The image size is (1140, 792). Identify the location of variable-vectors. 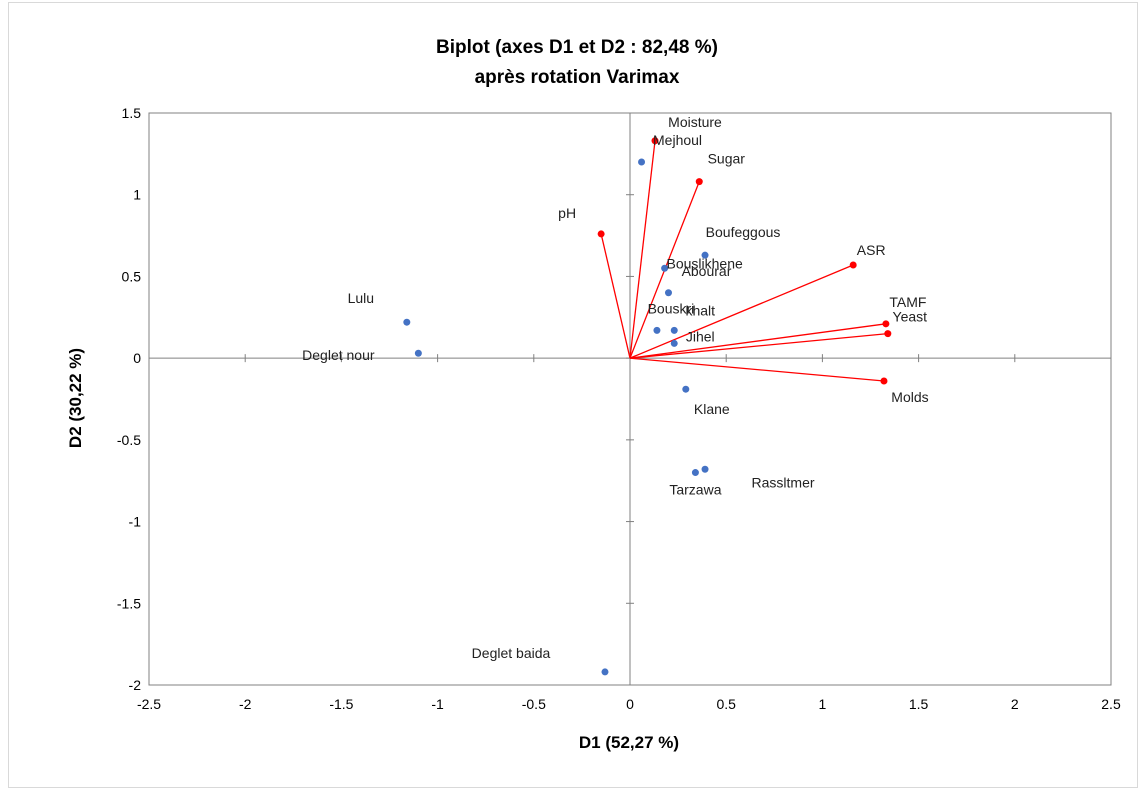
(744, 261).